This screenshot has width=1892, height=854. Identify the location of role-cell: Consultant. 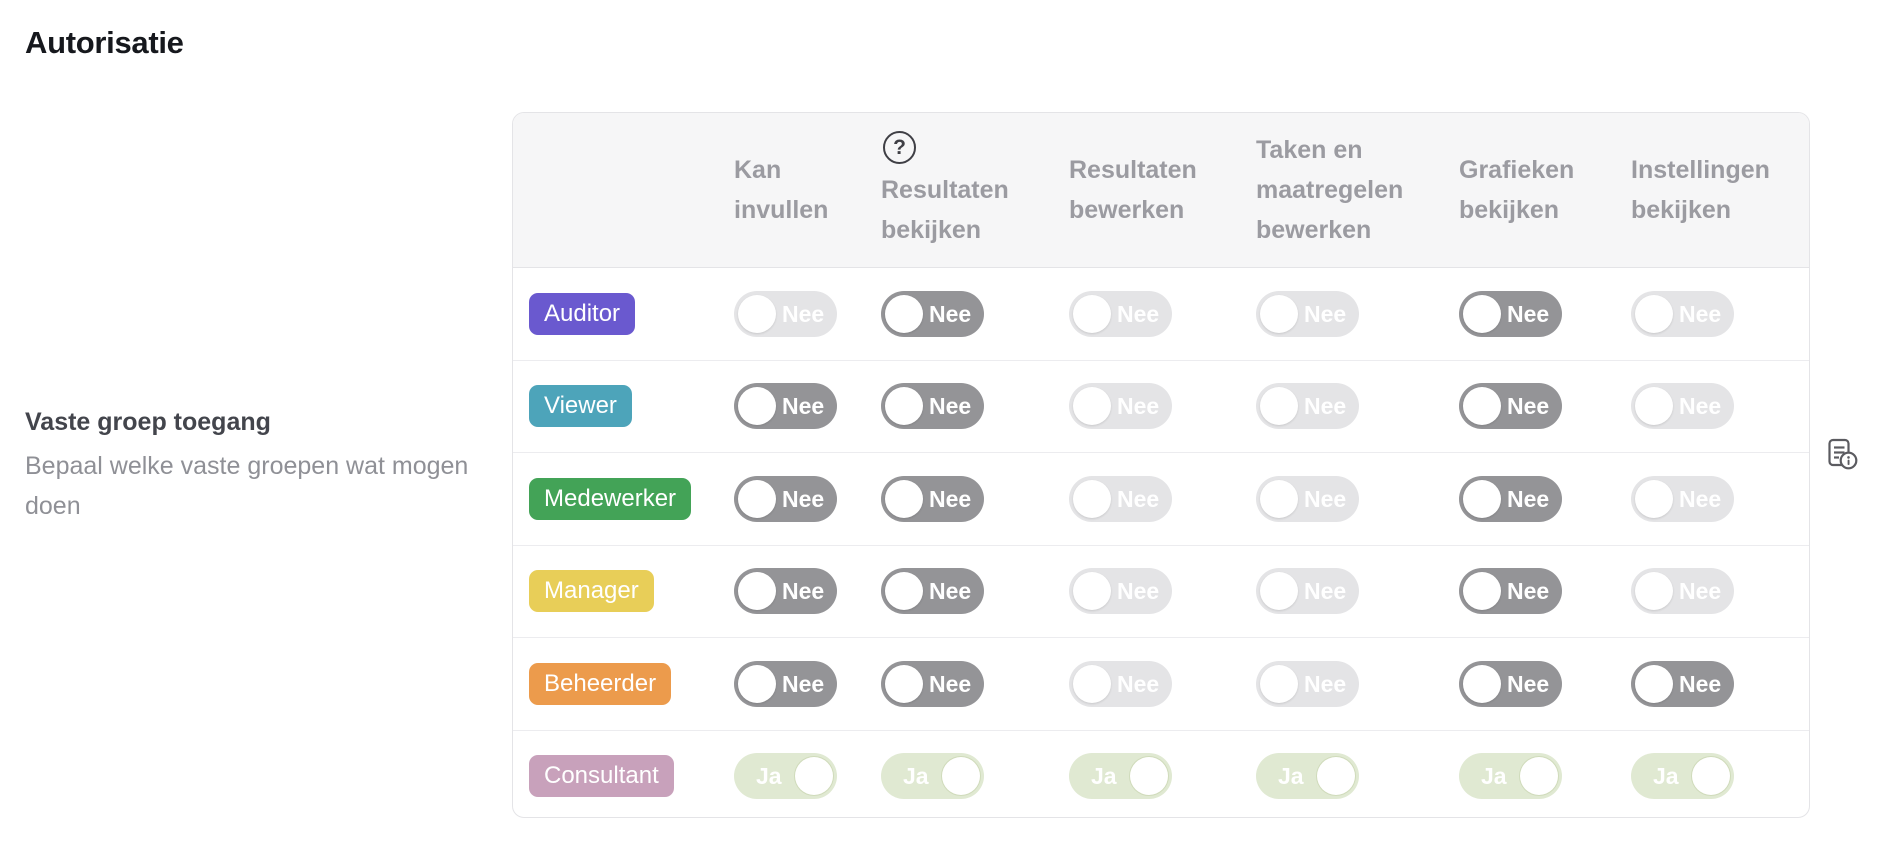
(623, 776).